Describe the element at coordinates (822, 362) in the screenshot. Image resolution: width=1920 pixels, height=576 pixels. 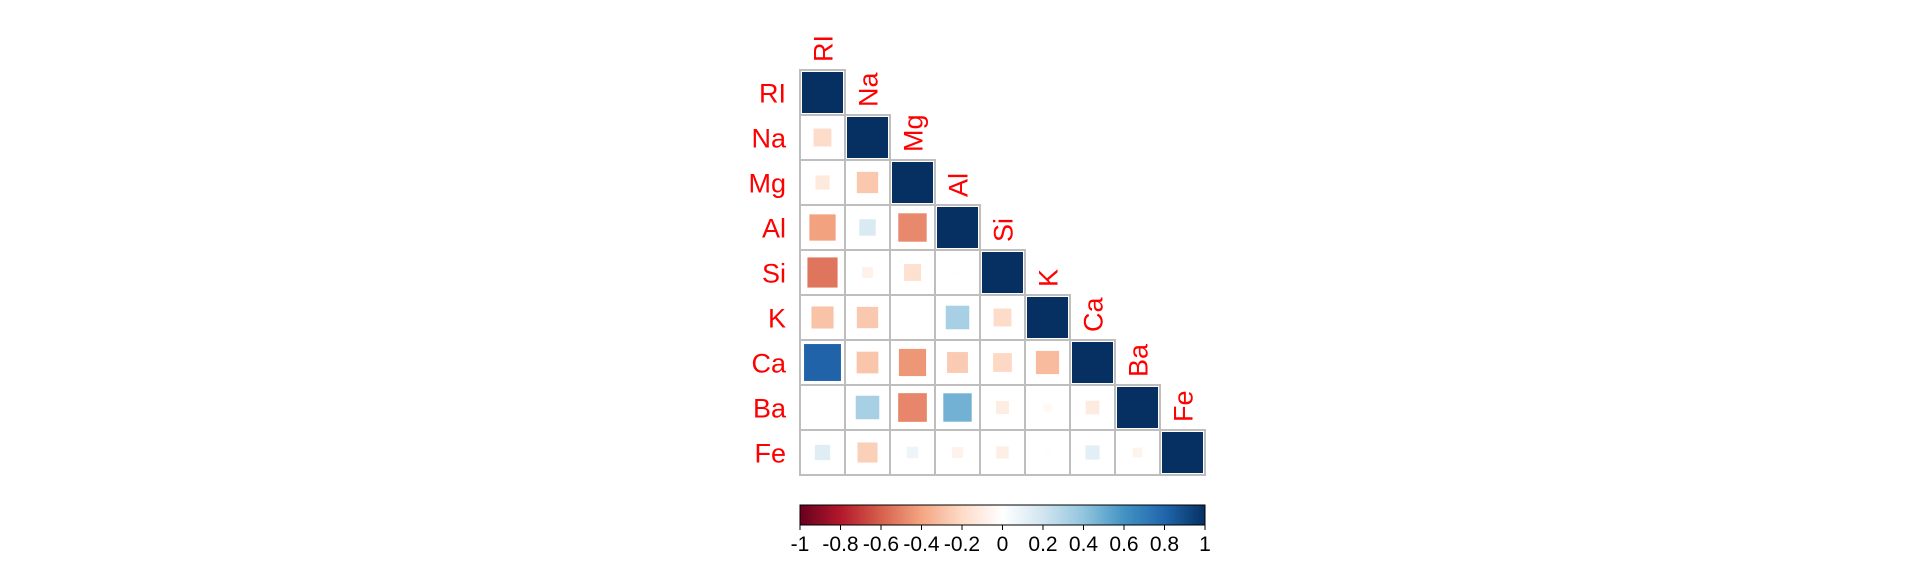
I see `corr-square-Ca-RI` at that location.